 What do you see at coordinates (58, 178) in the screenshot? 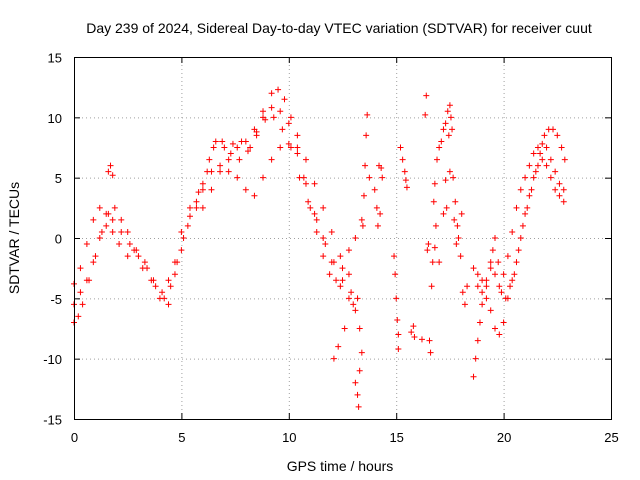
I see `y-tick-label: 5` at bounding box center [58, 178].